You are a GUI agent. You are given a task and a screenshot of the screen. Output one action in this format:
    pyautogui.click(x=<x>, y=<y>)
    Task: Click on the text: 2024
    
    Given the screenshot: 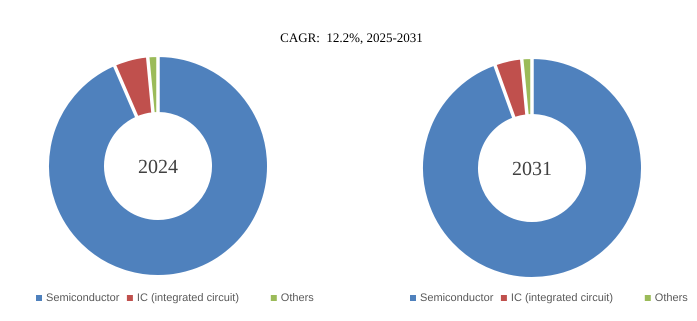 What is the action you would take?
    pyautogui.click(x=158, y=167)
    